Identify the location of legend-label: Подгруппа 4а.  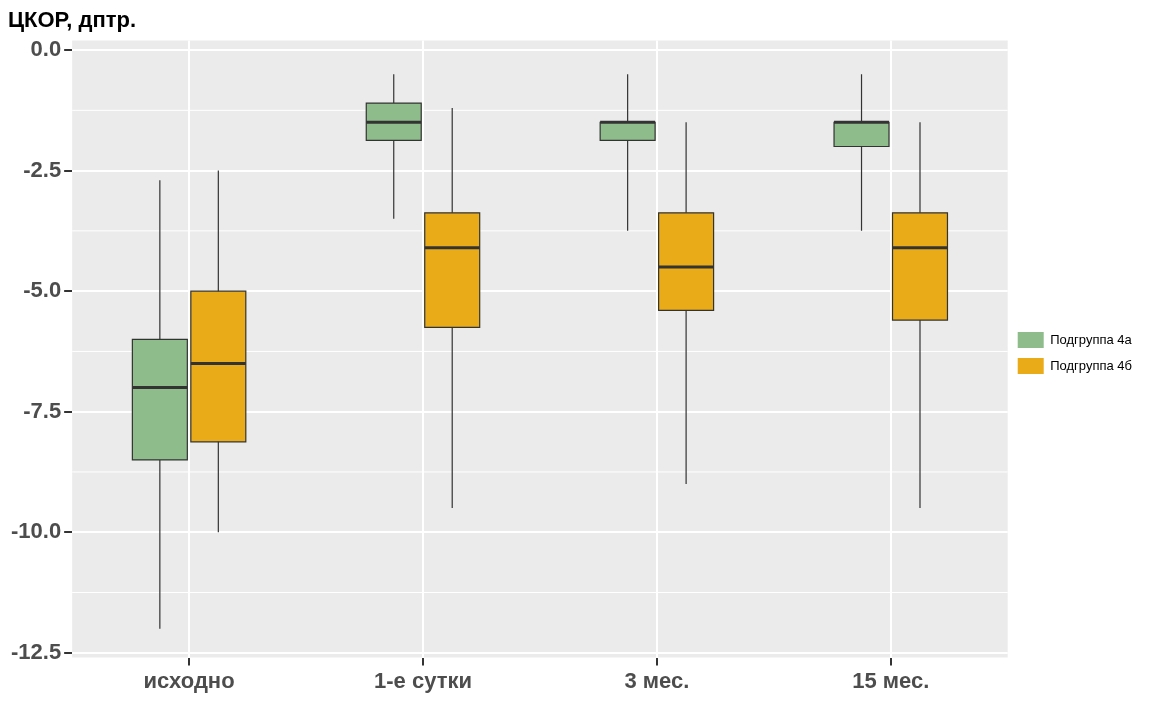
(1091, 339).